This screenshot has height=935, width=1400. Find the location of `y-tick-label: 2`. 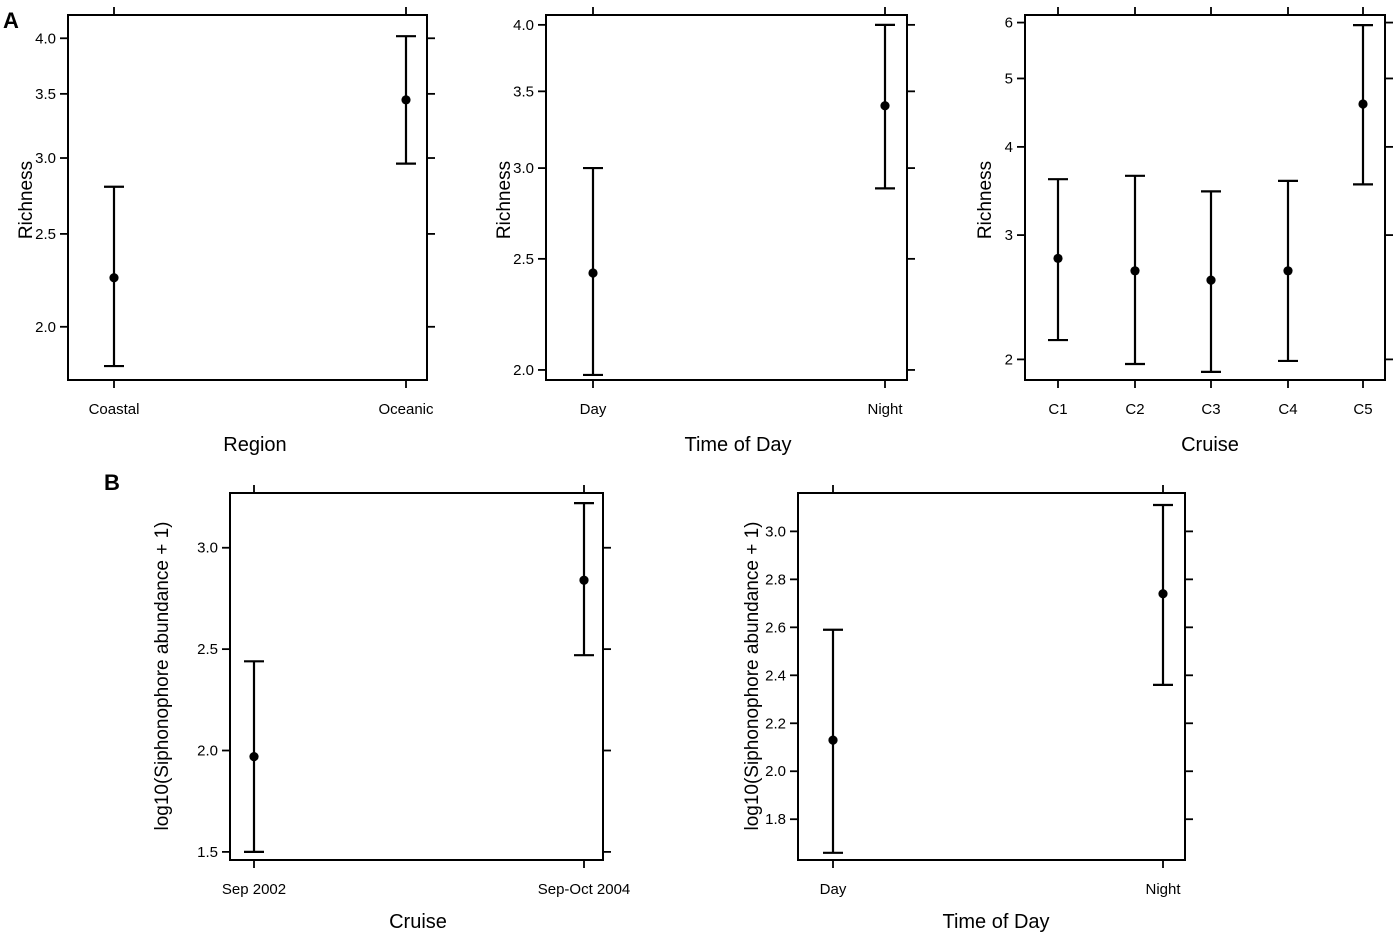

y-tick-label: 2 is located at coordinates (1009, 359).